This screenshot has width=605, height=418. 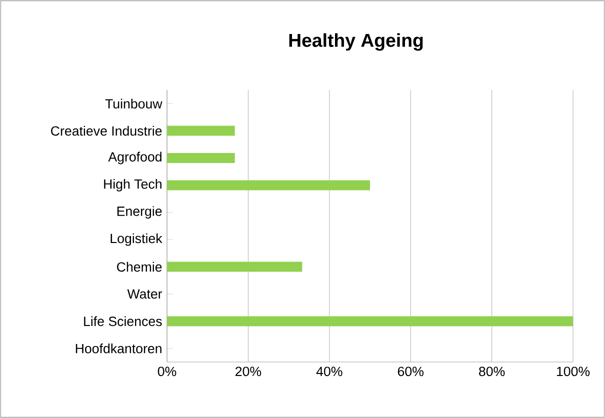 What do you see at coordinates (133, 185) in the screenshot?
I see `y-tick-label: High Tech` at bounding box center [133, 185].